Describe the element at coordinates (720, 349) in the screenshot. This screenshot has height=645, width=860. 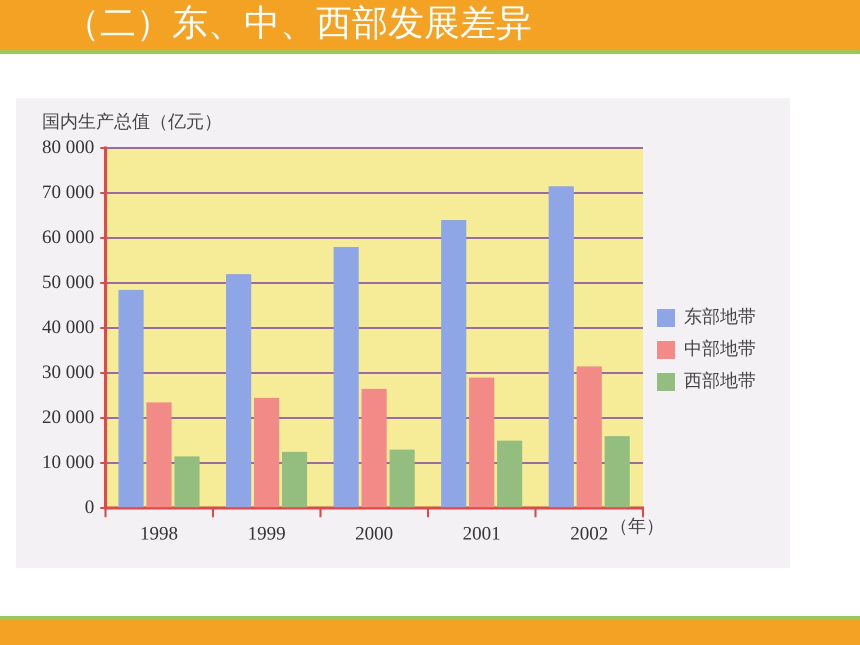
I see `legend-label: 中部地带` at that location.